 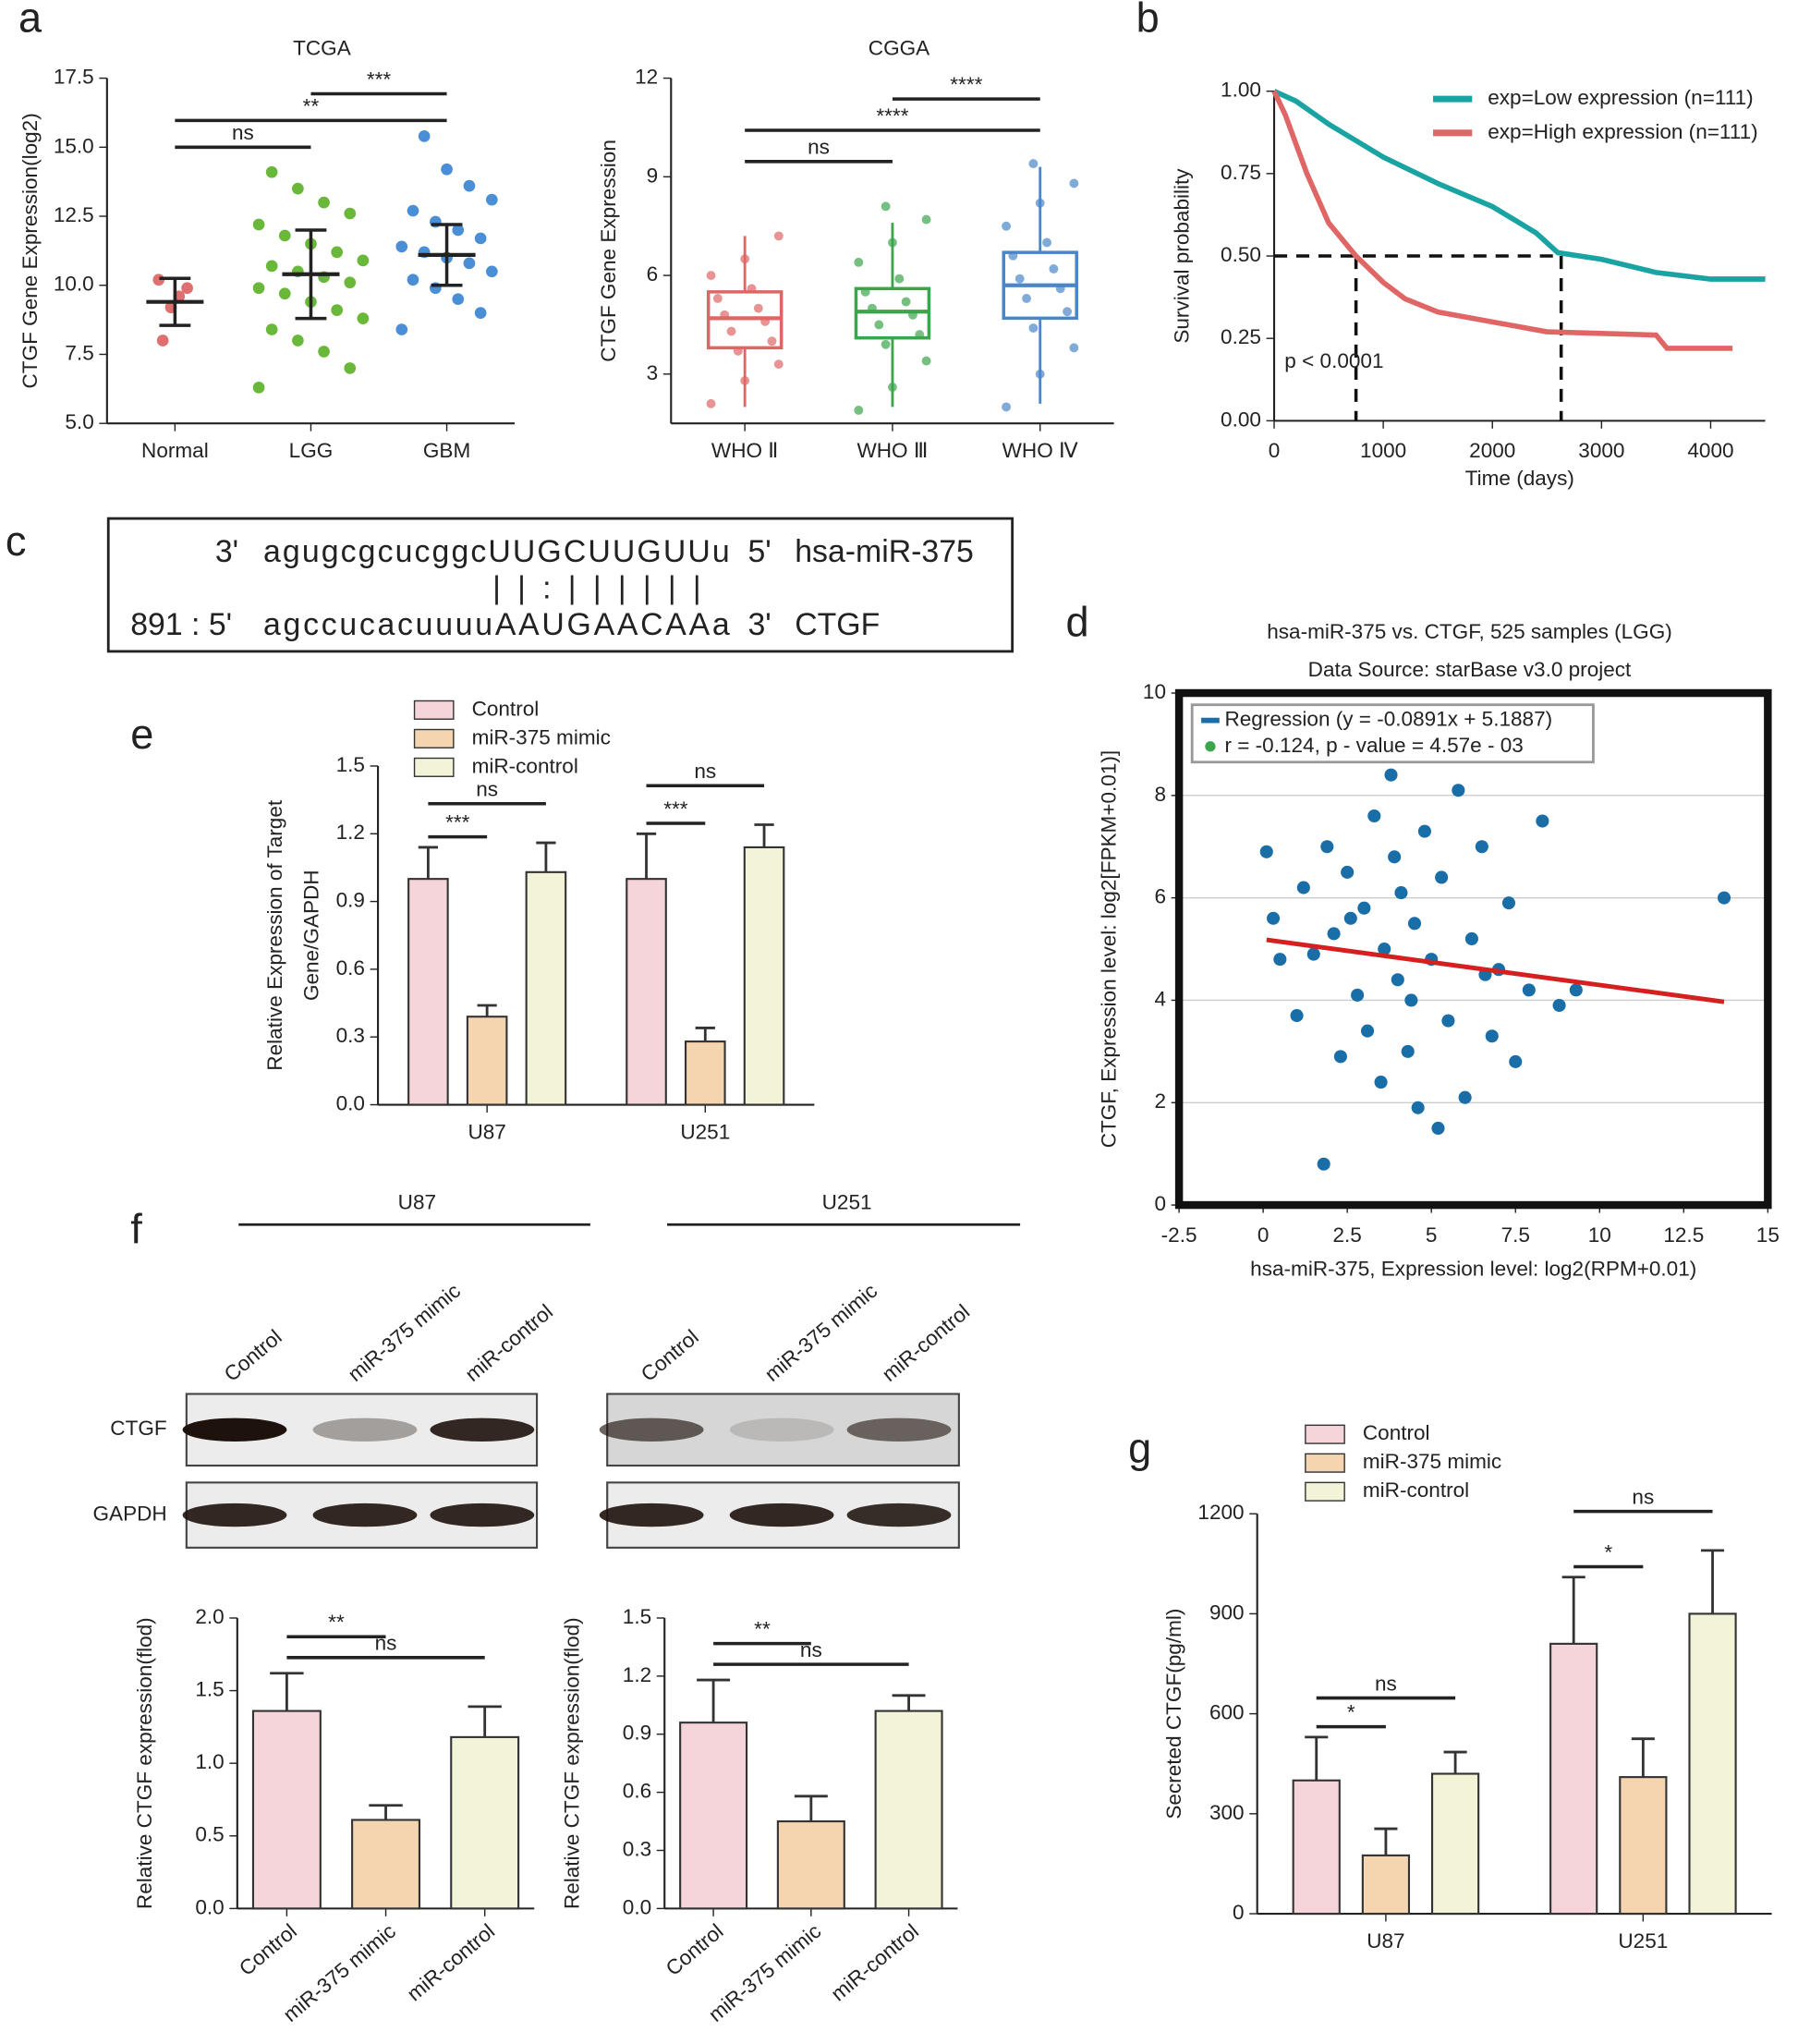 I want to click on x-tick-label: GBM, so click(x=446, y=451).